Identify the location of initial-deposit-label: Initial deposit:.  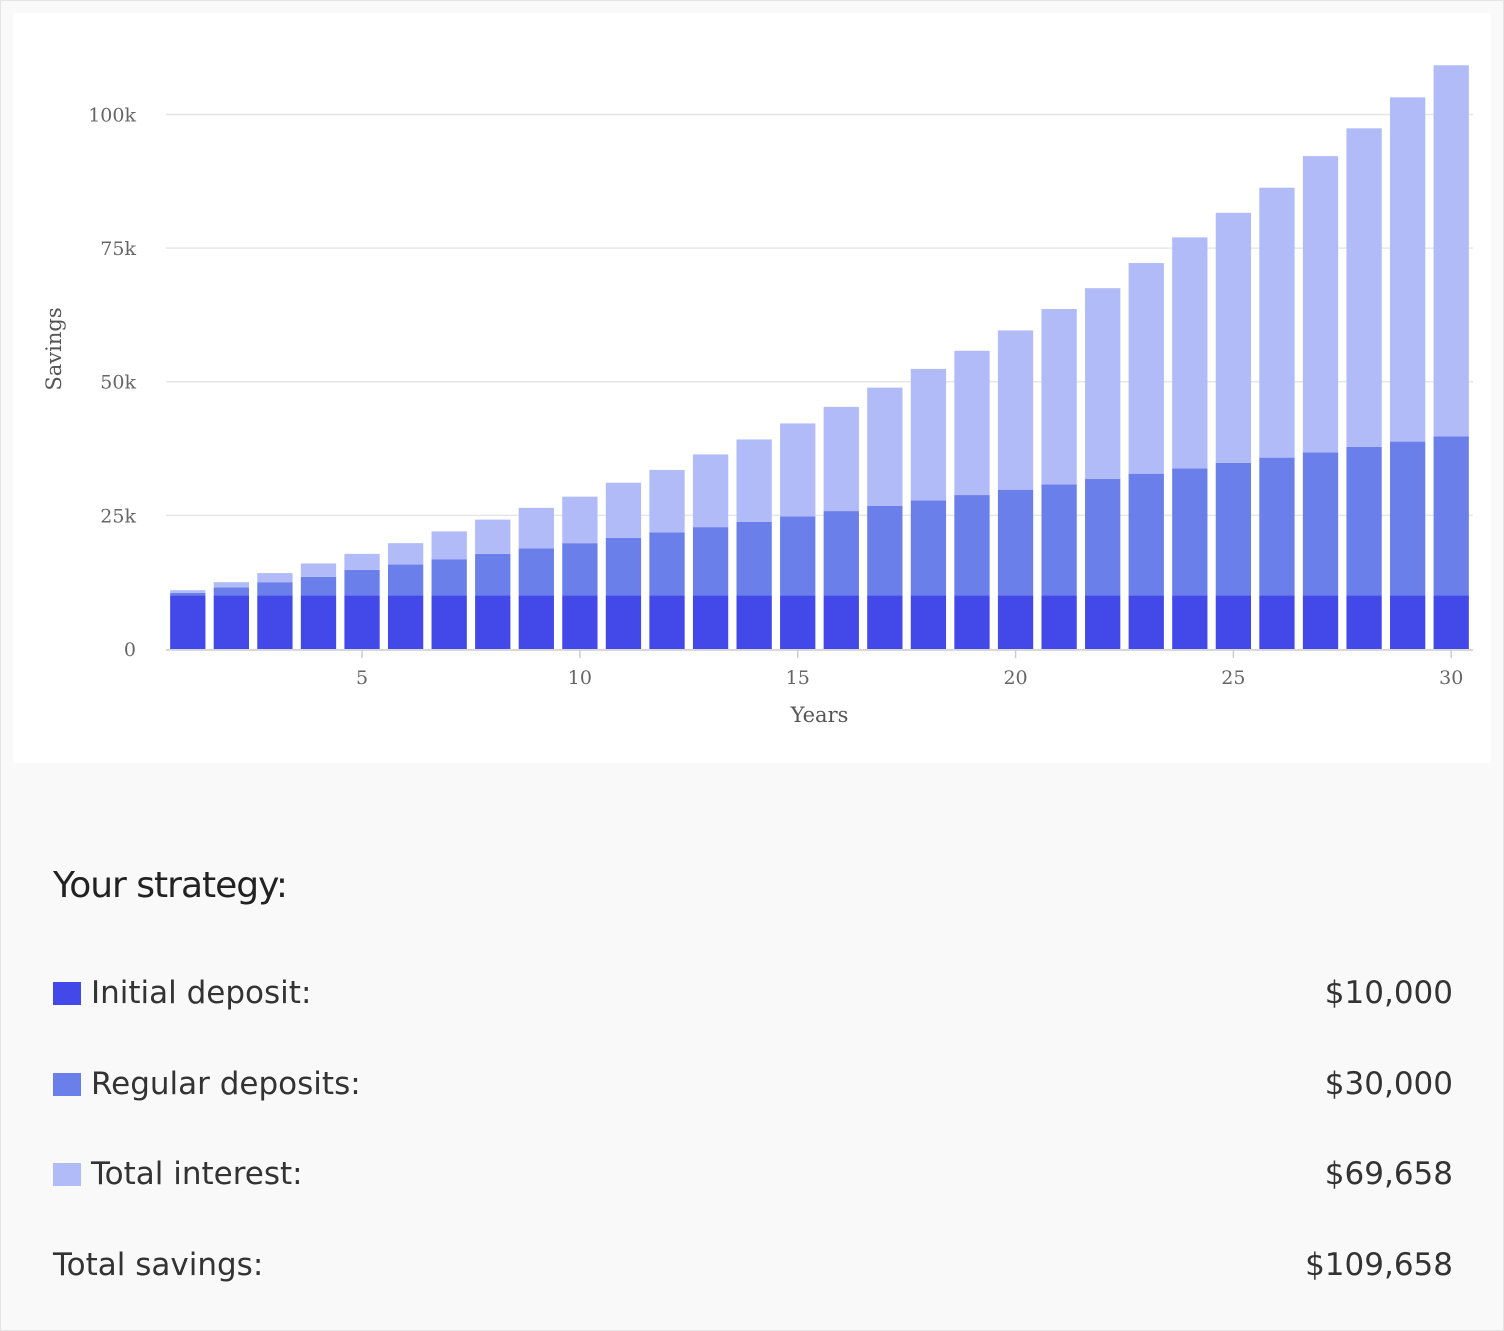
(201, 993).